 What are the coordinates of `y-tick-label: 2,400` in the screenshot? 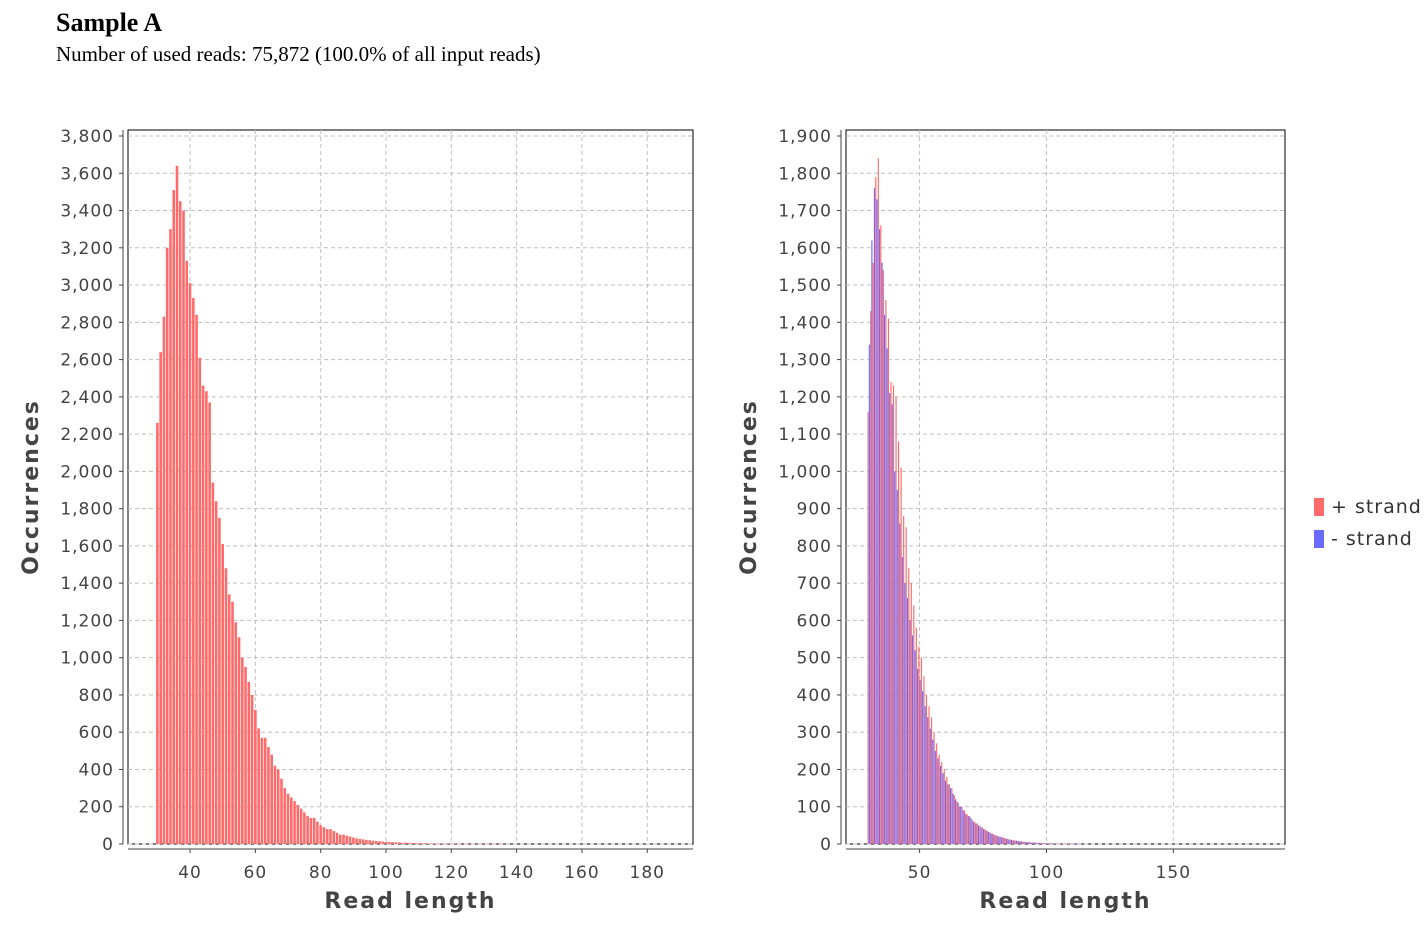 It's located at (87, 398).